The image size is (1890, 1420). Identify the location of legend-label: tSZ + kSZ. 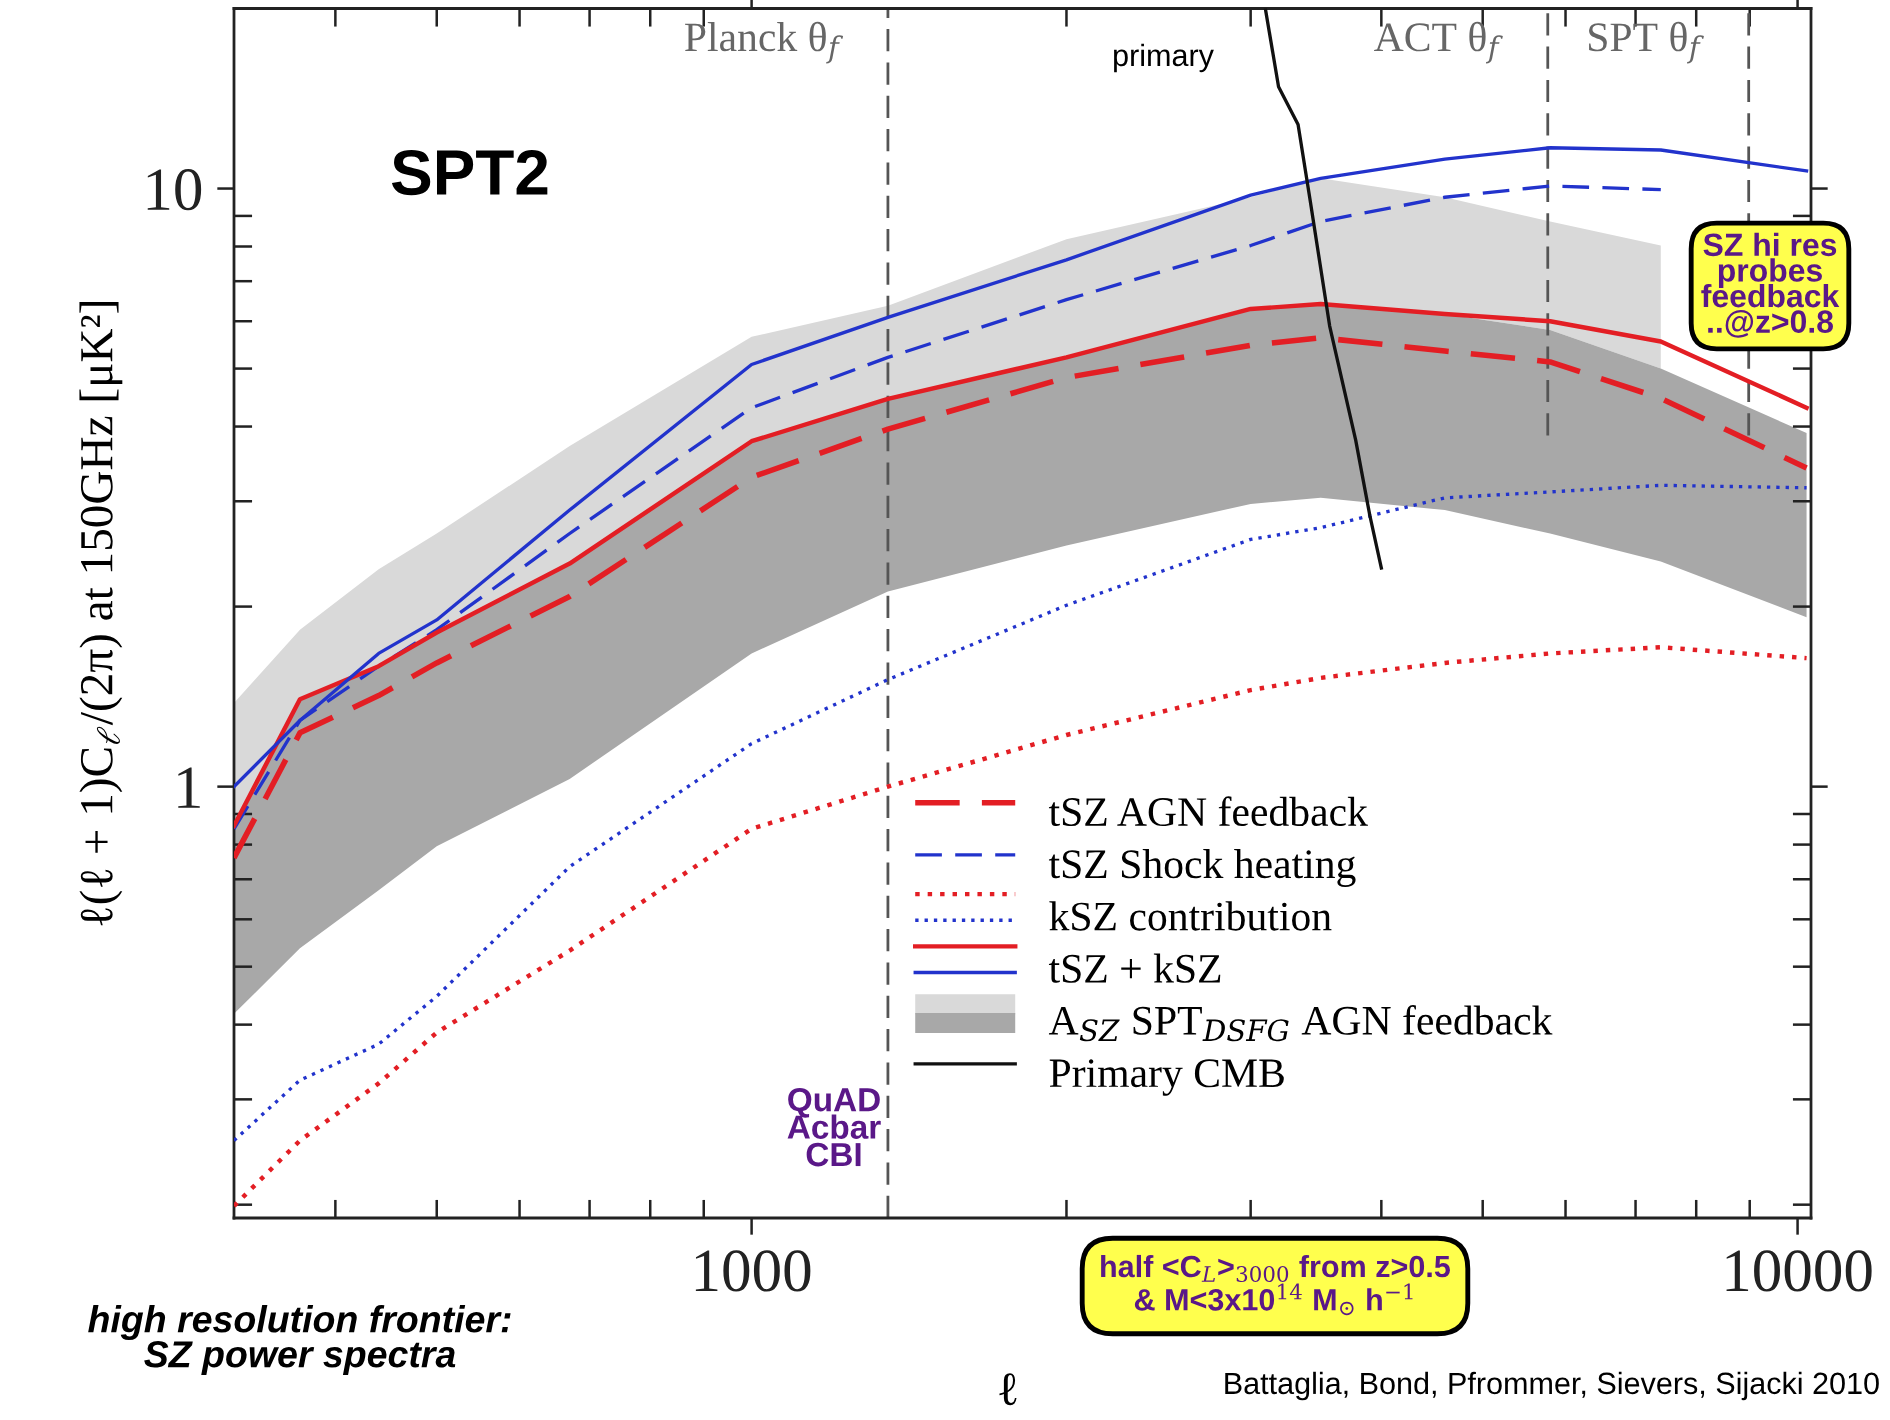
(1134, 968).